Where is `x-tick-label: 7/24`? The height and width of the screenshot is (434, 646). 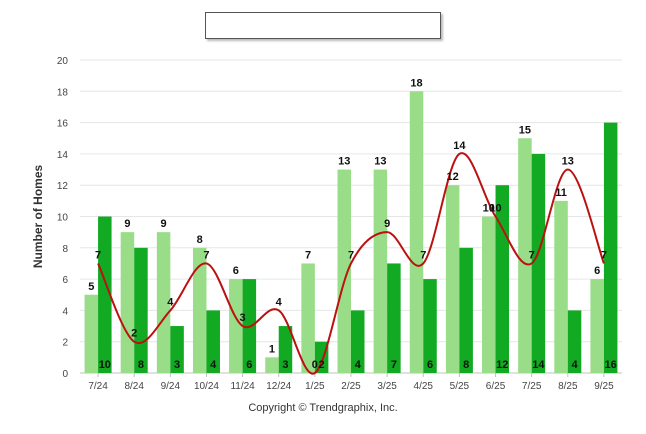 x-tick-label: 7/24 is located at coordinates (98, 386).